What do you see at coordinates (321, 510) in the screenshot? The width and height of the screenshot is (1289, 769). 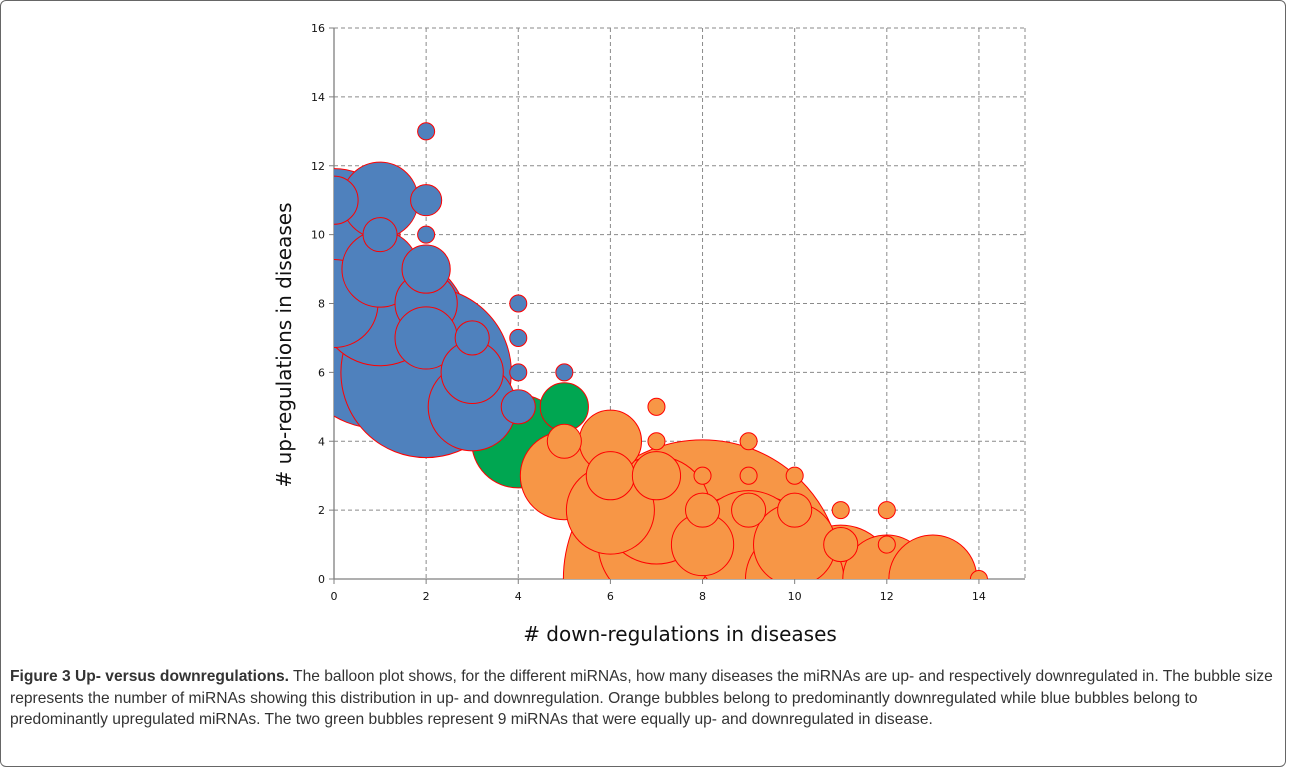 I see `y-tick-label: 2` at bounding box center [321, 510].